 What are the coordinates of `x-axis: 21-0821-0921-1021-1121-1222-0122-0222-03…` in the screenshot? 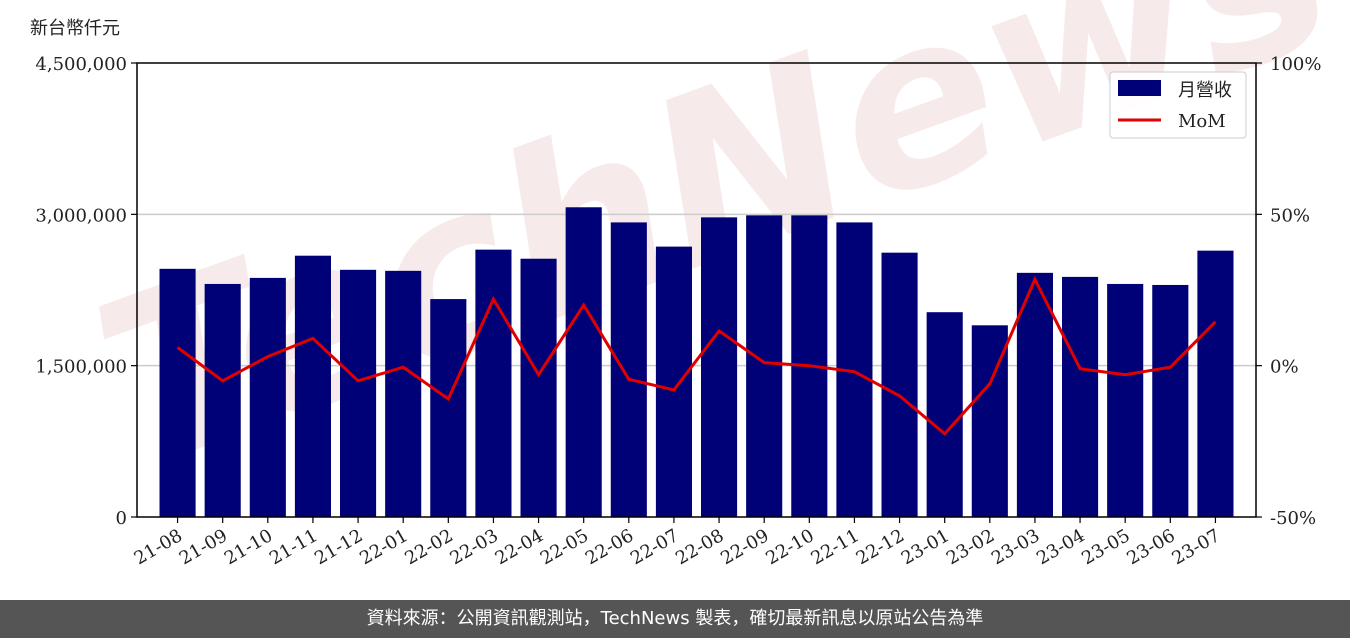 It's located at (677, 543).